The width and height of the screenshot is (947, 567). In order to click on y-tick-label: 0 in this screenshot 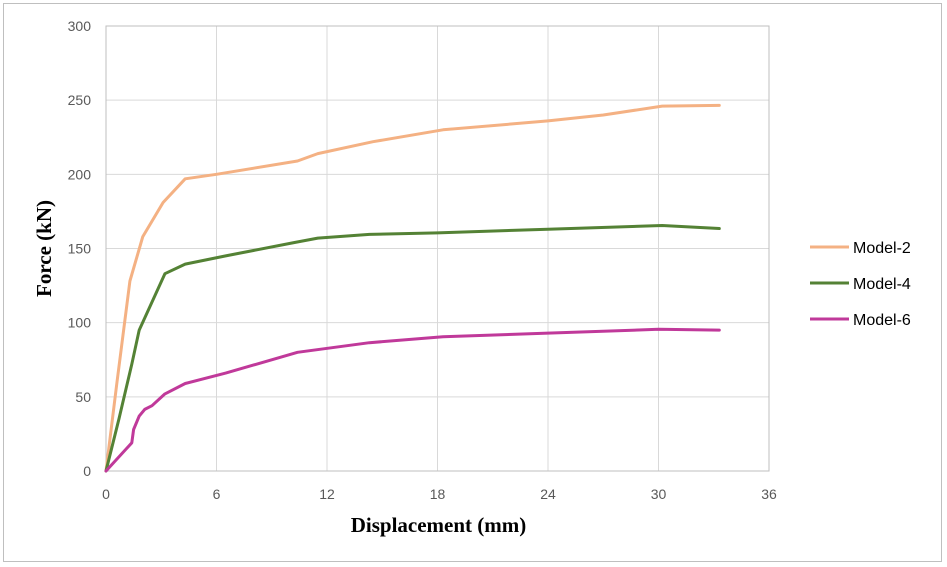, I will do `click(87, 471)`.